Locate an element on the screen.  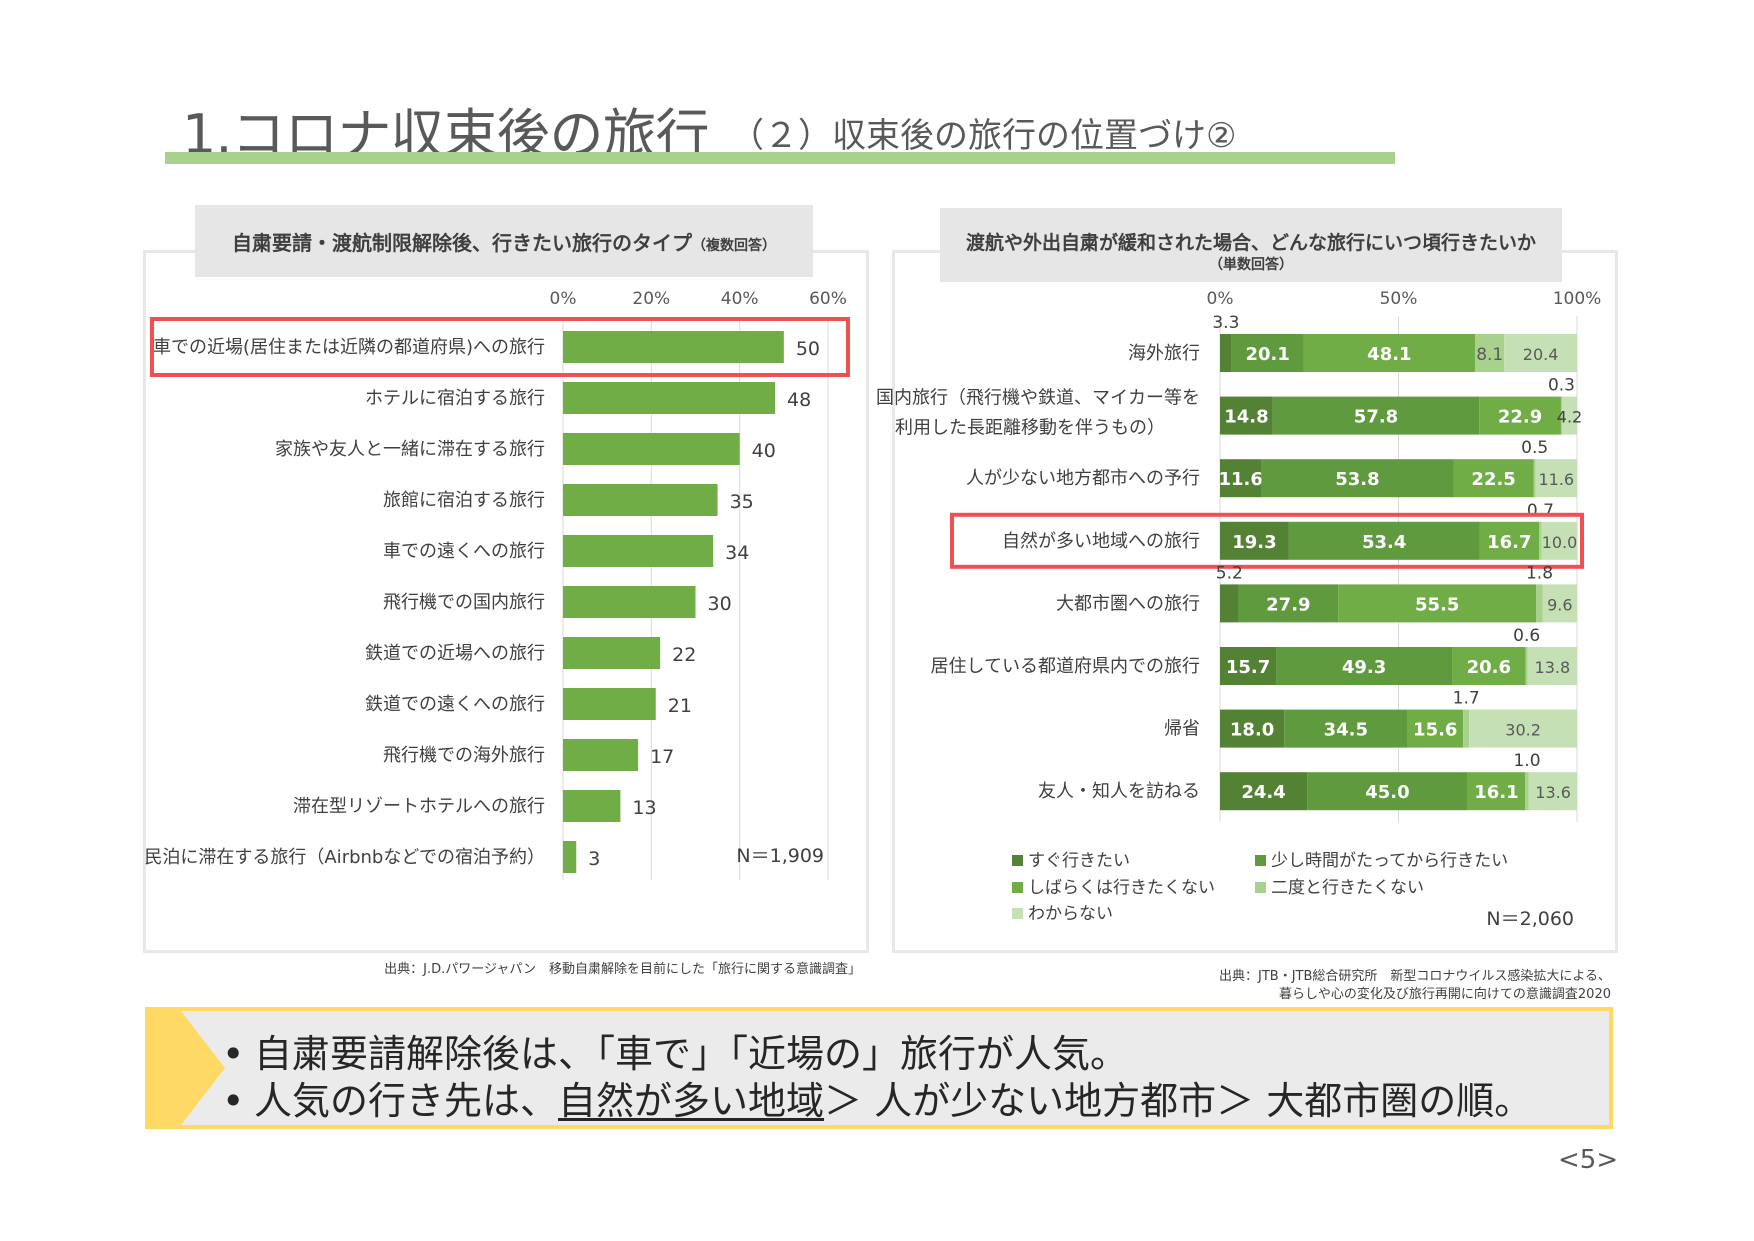
left-chart-answer-type: （複数回答） is located at coordinates (734, 246).